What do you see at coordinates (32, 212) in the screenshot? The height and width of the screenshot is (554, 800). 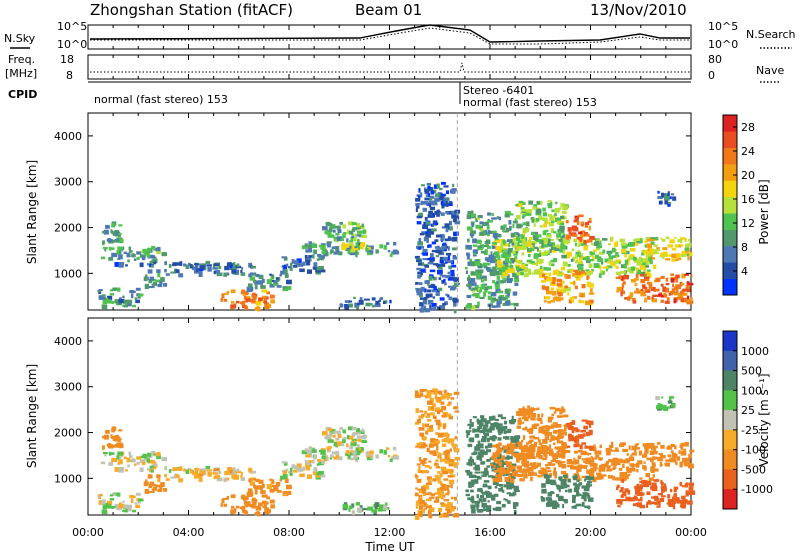 I see `power-y-axis-title: Slant Range [km]` at bounding box center [32, 212].